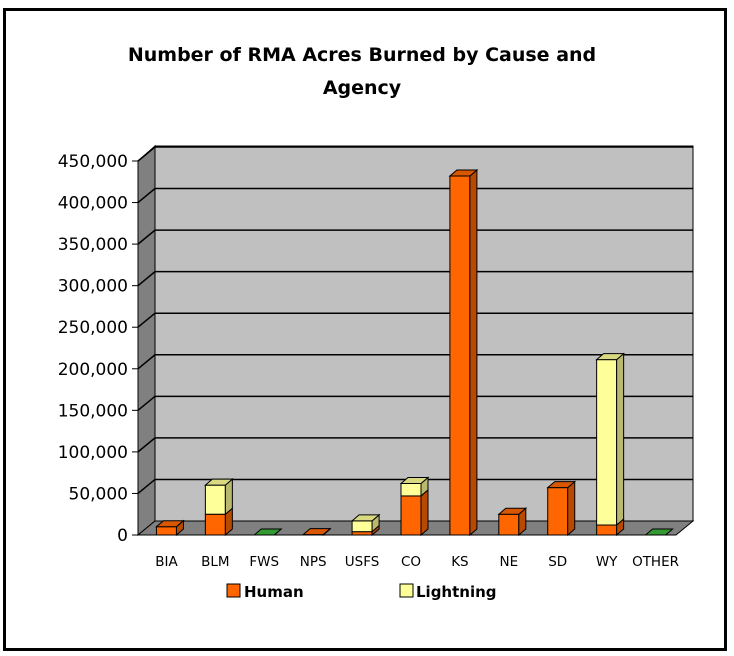 The height and width of the screenshot is (656, 734). What do you see at coordinates (463, 173) in the screenshot?
I see `bar-top-ks` at bounding box center [463, 173].